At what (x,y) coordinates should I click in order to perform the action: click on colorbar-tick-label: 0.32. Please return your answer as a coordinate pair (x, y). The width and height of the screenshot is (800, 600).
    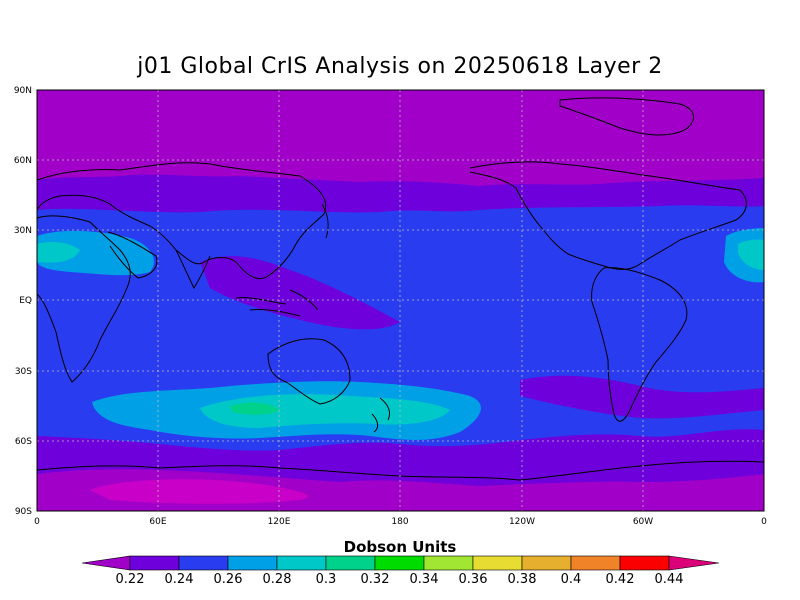
    Looking at the image, I should click on (375, 579).